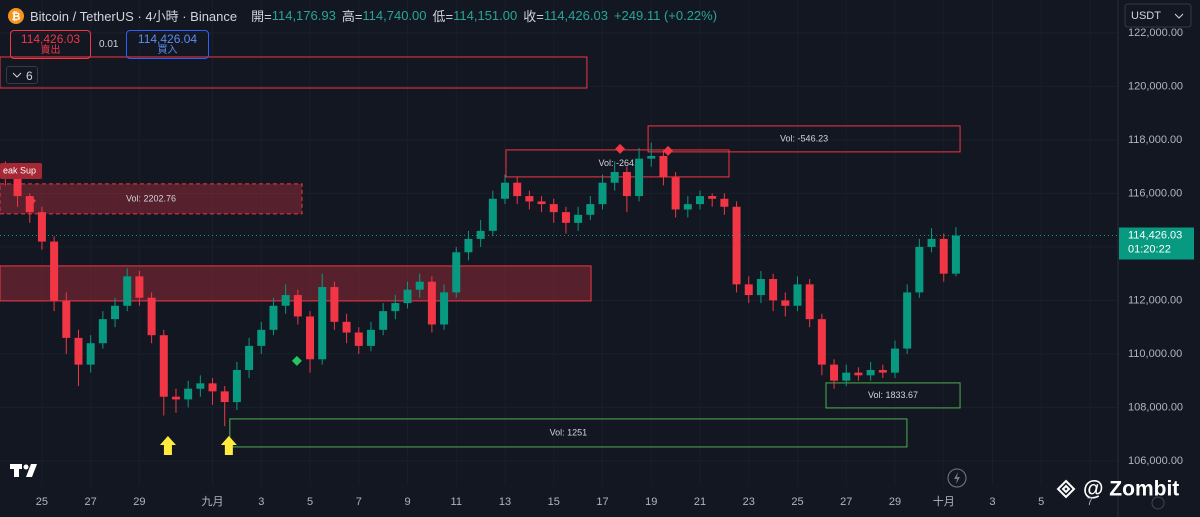  I want to click on symbol: Bitcoin / TetherUS · 4小時 · Binance, so click(134, 16).